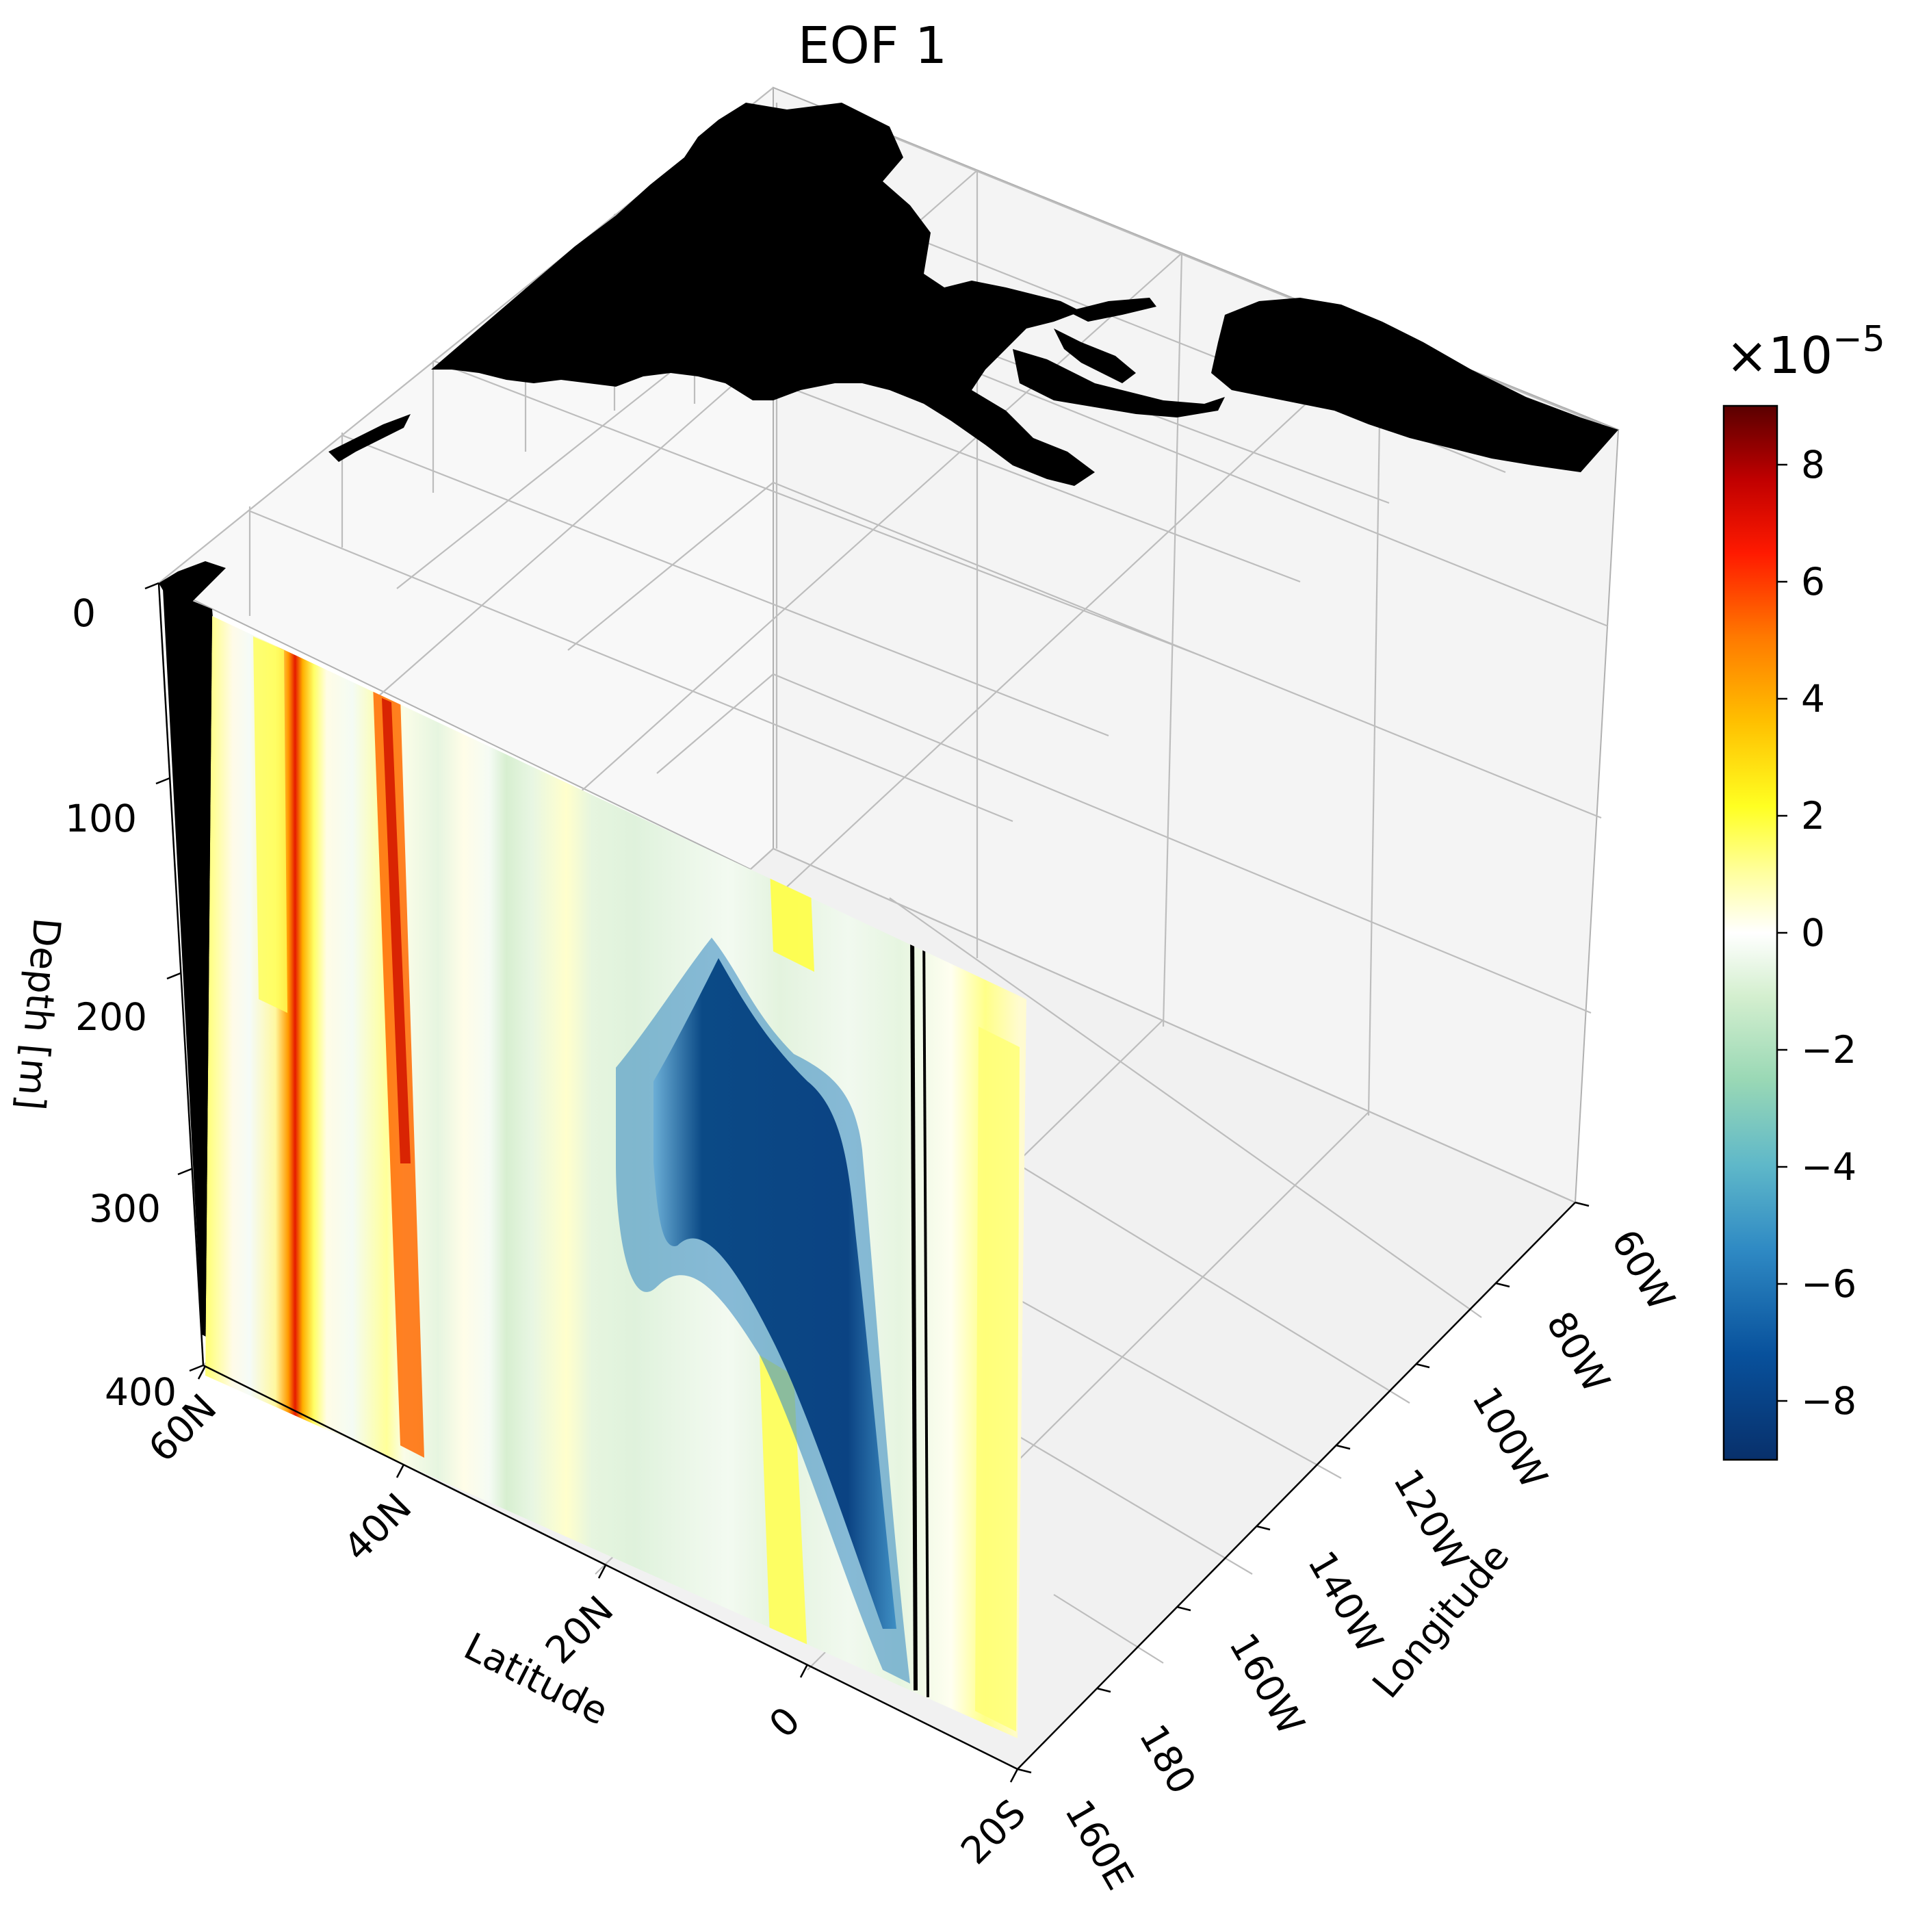  I want to click on colorbar-tick-label: 6, so click(1813, 582).